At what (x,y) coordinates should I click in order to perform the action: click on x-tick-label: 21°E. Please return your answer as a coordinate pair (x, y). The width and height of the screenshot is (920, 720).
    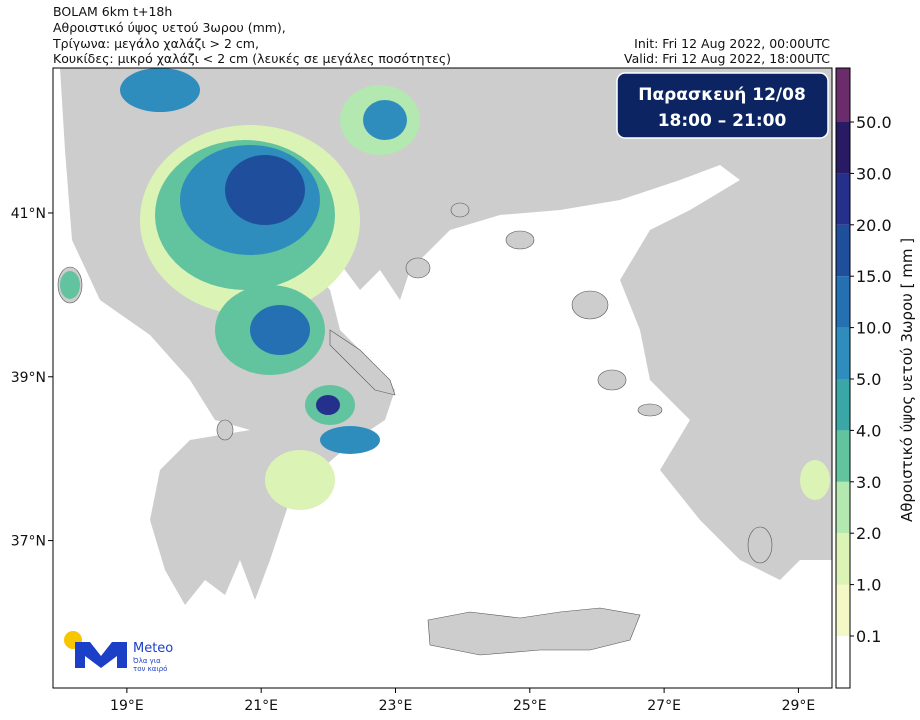
    Looking at the image, I should click on (261, 706).